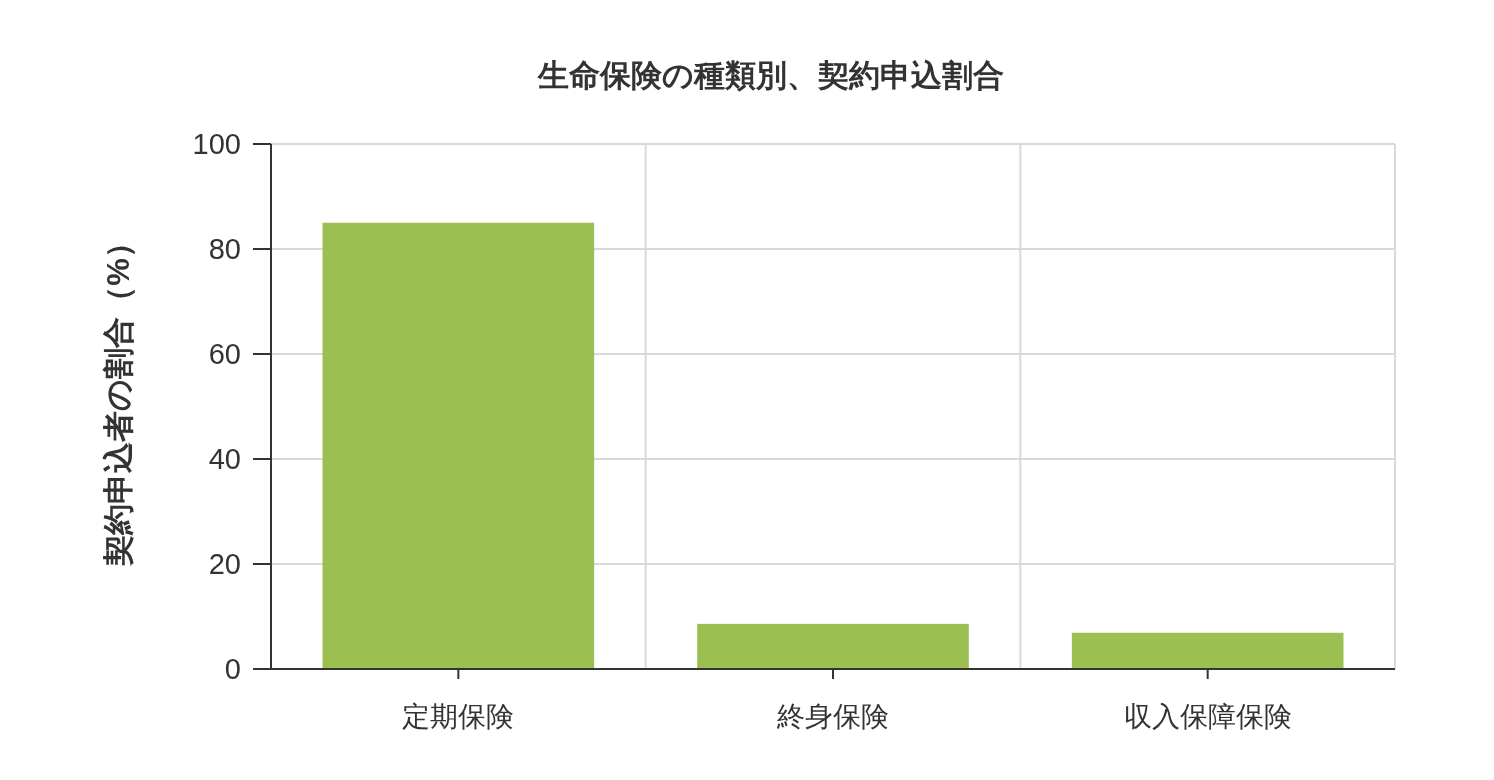  Describe the element at coordinates (224, 564) in the screenshot. I see `y-tick-label: 20` at that location.